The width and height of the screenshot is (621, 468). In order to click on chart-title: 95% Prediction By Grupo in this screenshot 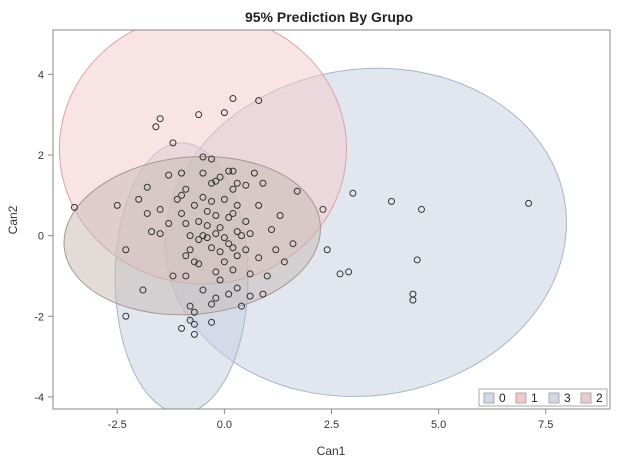, I will do `click(329, 17)`.